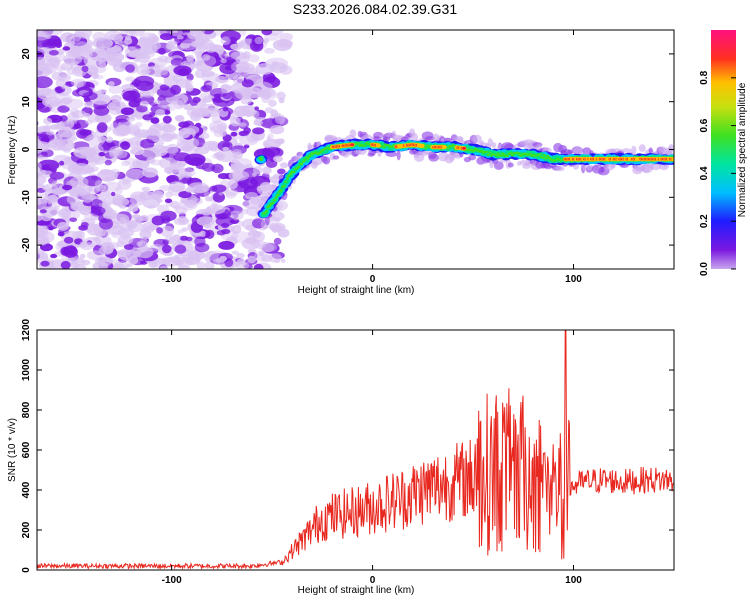 The height and width of the screenshot is (600, 750). I want to click on spectrogram-xlabel: Height of straight line (km), so click(356, 290).